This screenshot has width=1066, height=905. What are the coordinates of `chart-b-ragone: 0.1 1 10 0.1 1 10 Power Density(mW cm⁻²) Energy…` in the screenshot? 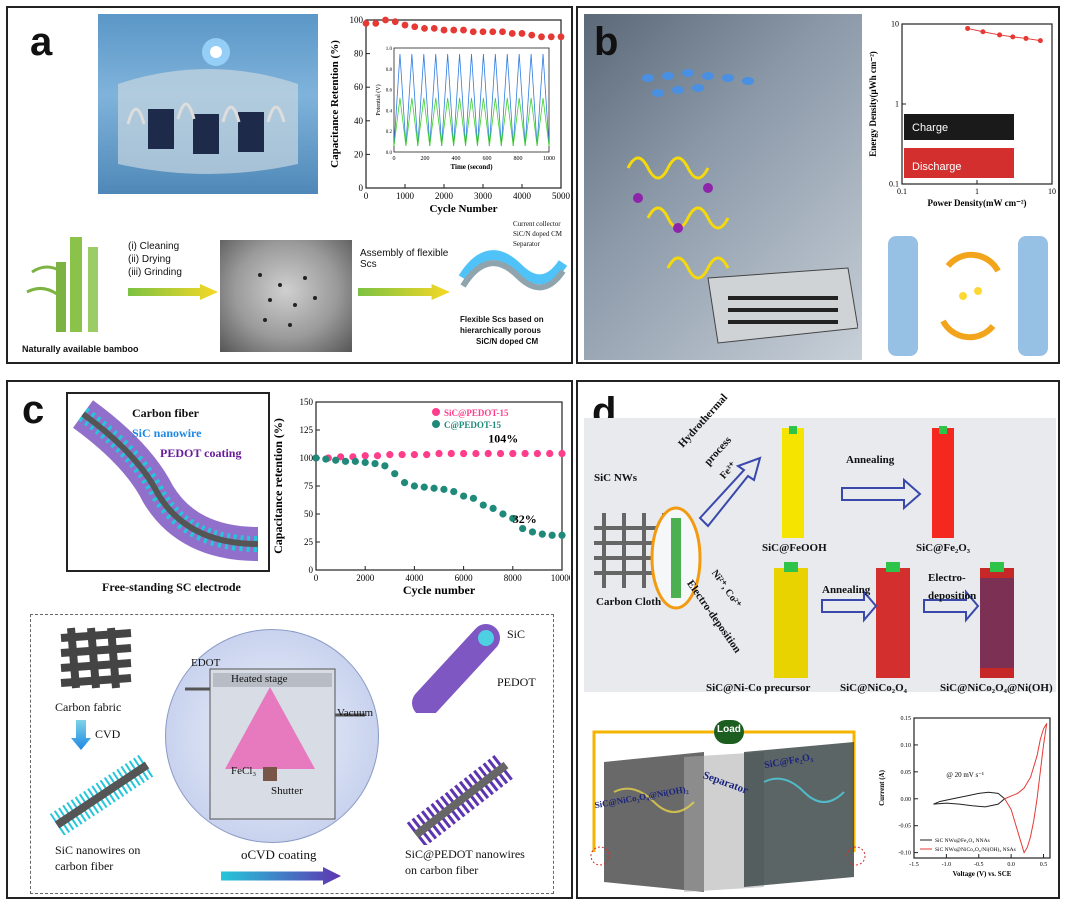 It's located at (962, 114).